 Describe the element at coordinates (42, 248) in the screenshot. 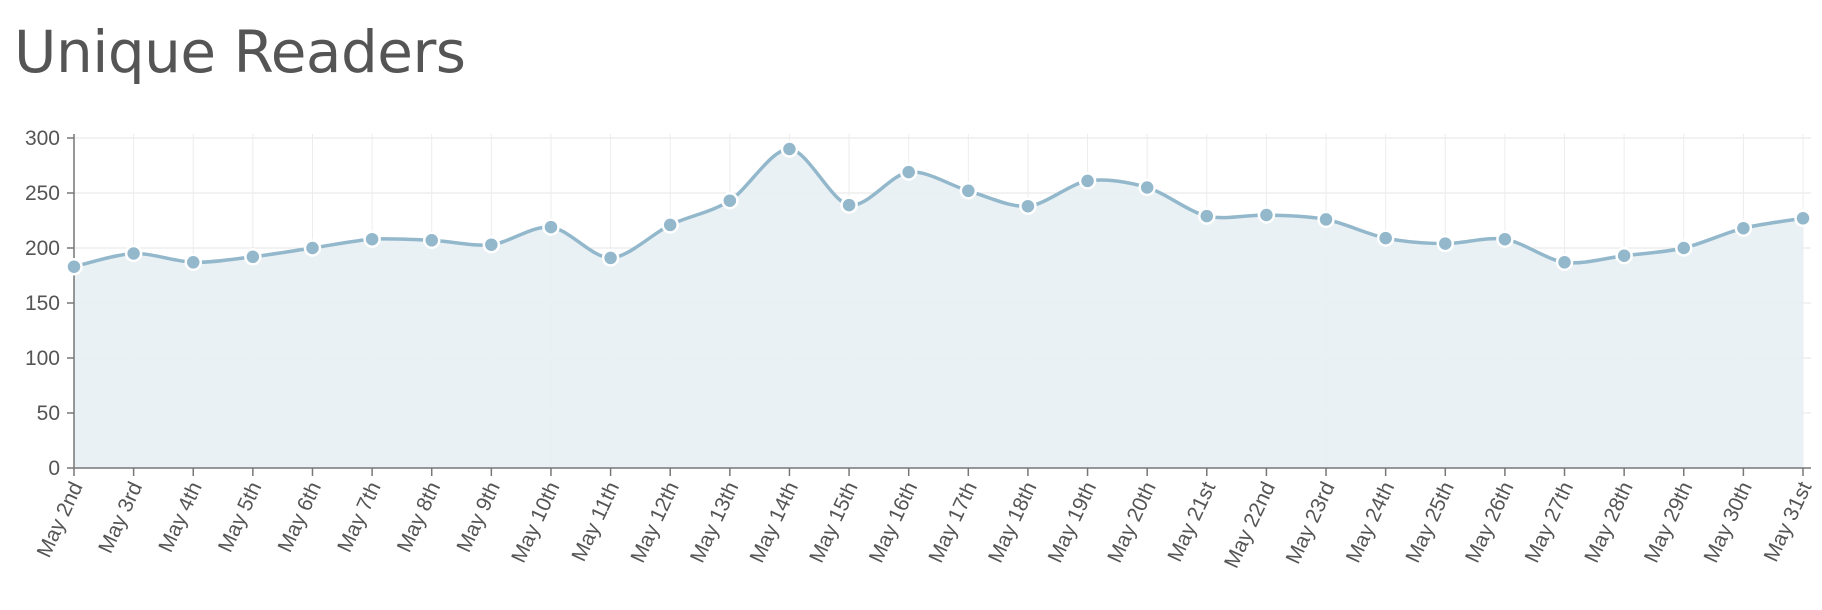

I see `y-tick-label: 200` at that location.